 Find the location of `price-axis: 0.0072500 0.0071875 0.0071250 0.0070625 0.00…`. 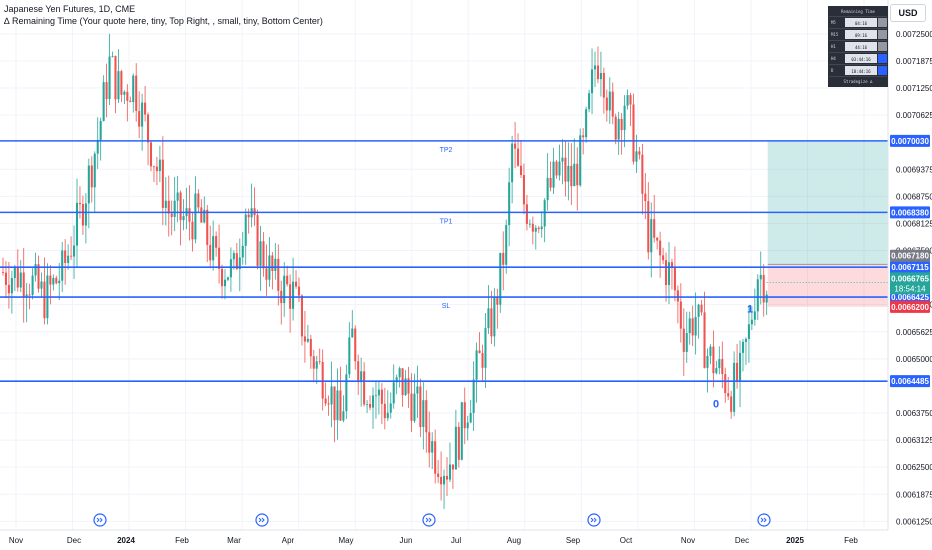

price-axis: 0.0072500 0.0071875 0.0071250 0.0070625 0.00… is located at coordinates (909, 275).